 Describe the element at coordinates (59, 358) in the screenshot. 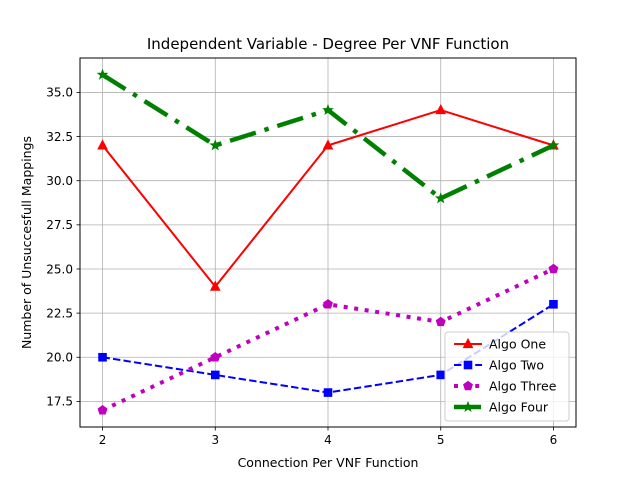

I see `y-tick-label: 20.0` at that location.